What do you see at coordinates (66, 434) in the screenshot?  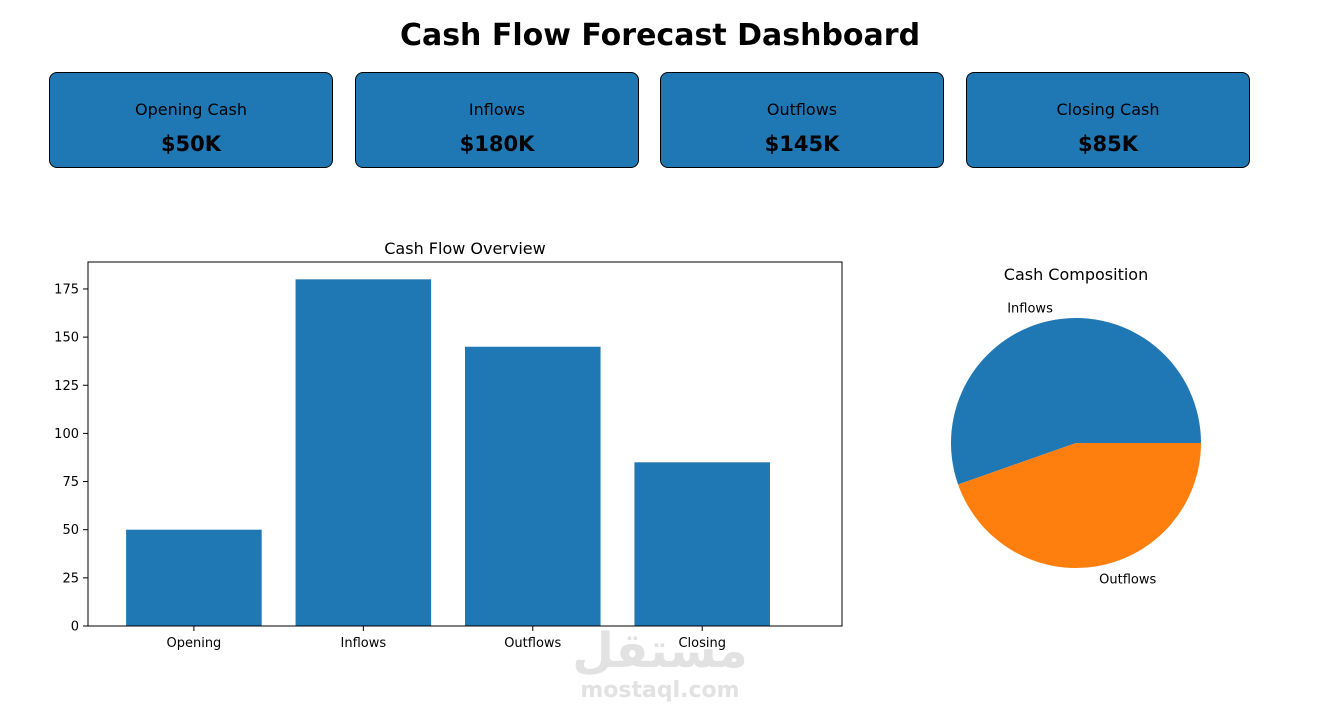 I see `y-tick-label: 100` at bounding box center [66, 434].